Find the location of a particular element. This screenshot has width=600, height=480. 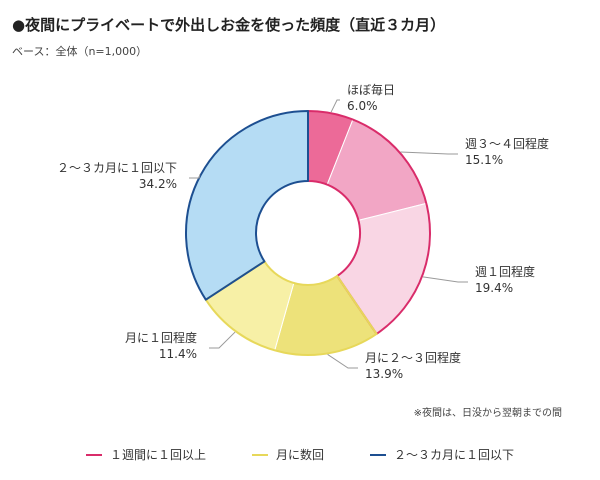

slice-label-monthly-1: 月に１回程度 is located at coordinates (161, 337).